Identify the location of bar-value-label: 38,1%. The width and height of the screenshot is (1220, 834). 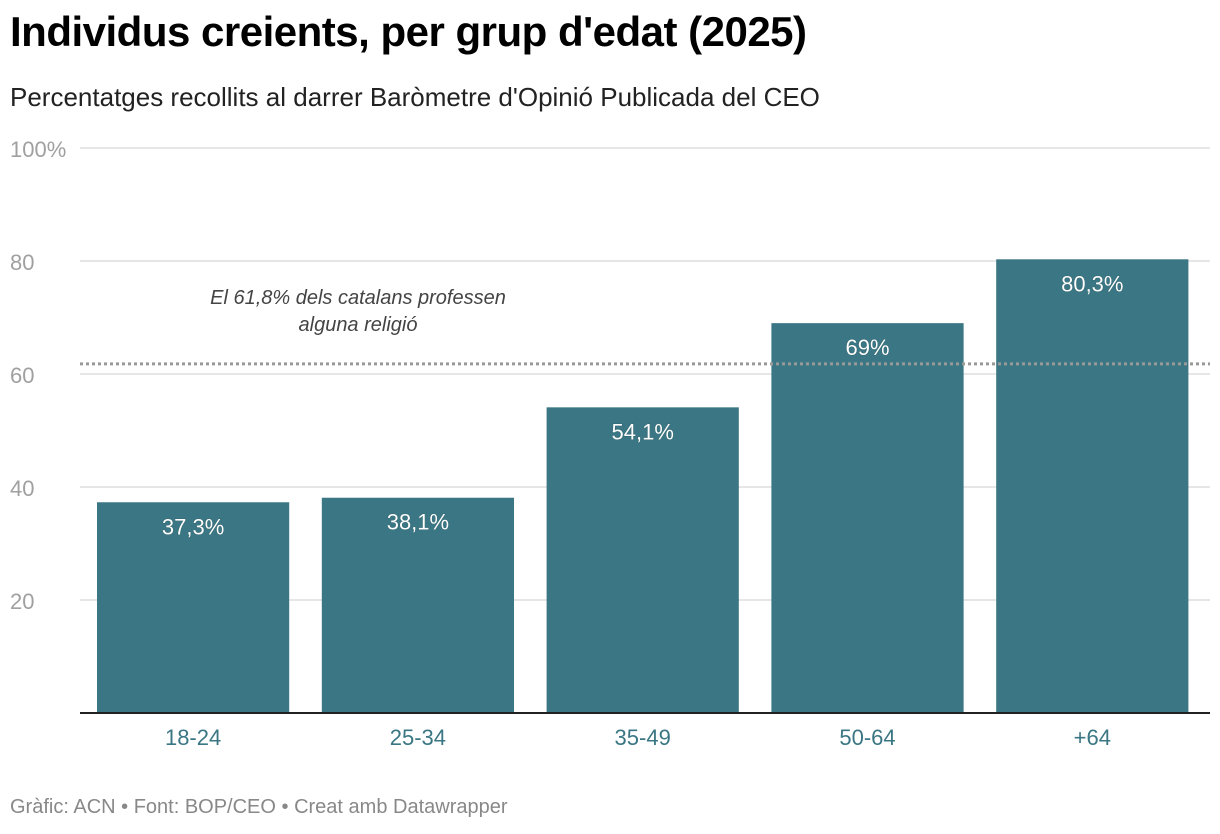
(418, 522).